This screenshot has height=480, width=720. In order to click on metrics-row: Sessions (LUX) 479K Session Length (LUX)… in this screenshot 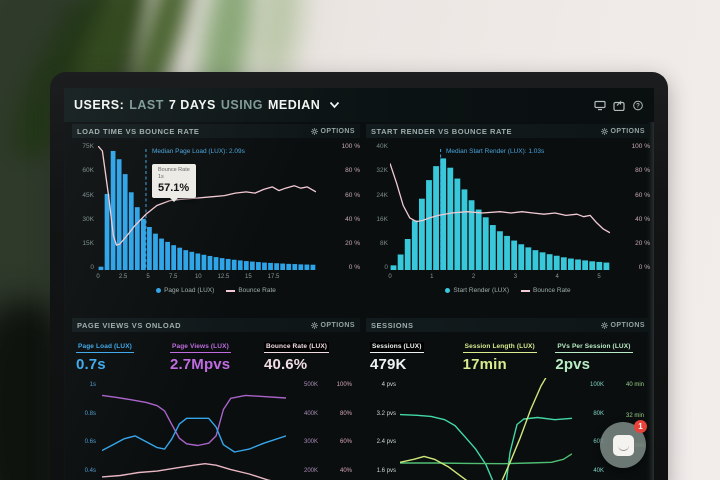, I will do `click(509, 356)`.